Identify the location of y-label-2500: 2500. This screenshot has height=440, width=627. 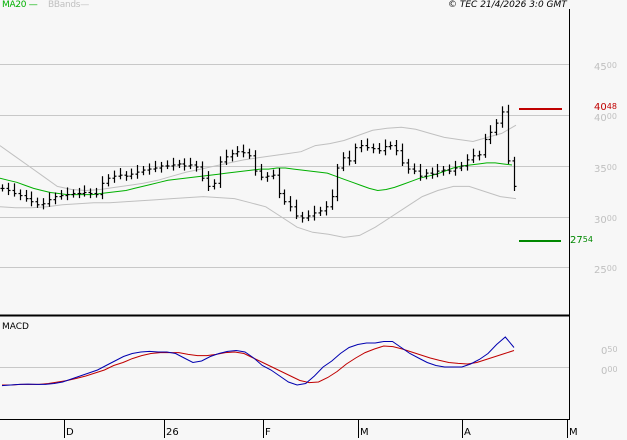
(605, 270).